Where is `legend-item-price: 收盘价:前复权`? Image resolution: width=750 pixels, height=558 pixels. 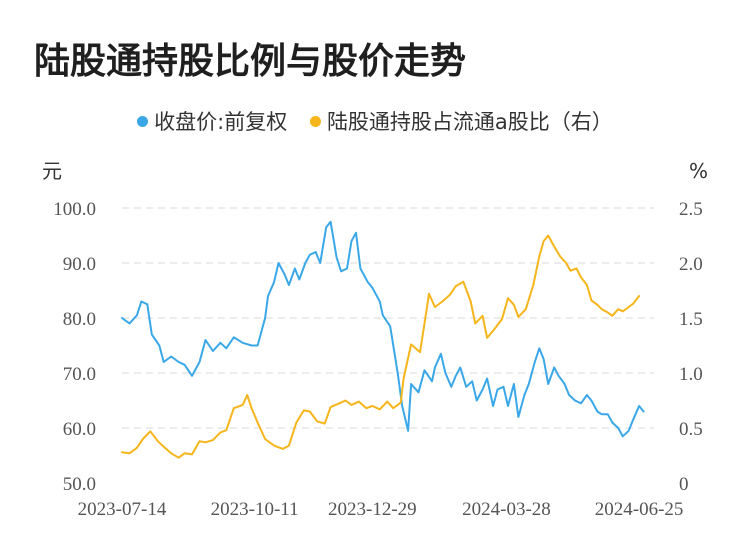
legend-item-price: 收盘价:前复权 is located at coordinates (212, 121).